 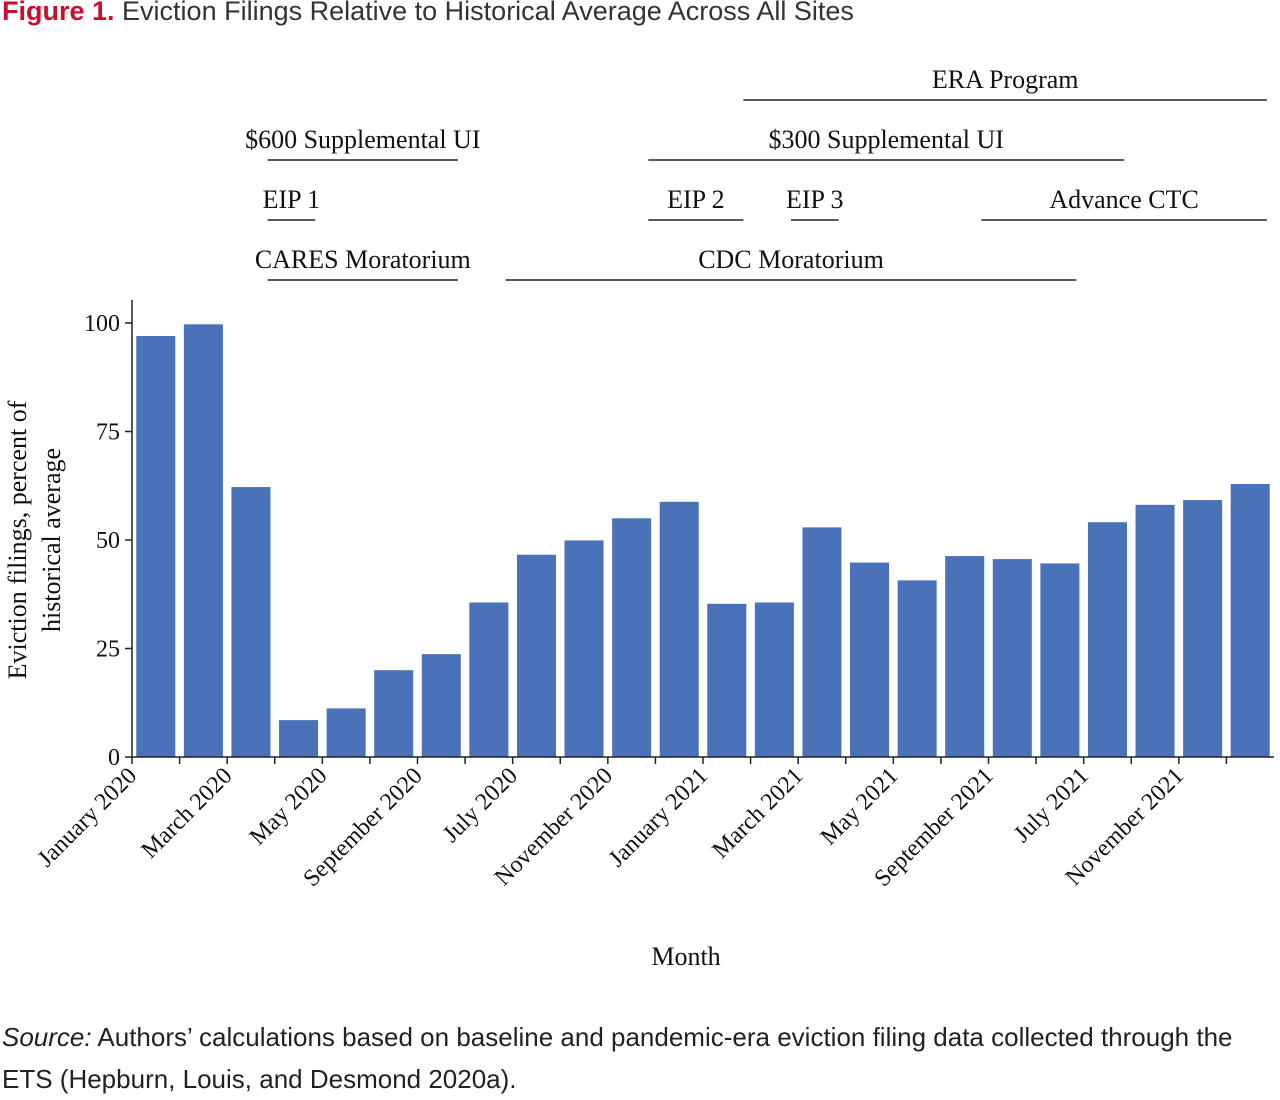 I want to click on y-tick-label-100: 100, so click(x=102, y=324).